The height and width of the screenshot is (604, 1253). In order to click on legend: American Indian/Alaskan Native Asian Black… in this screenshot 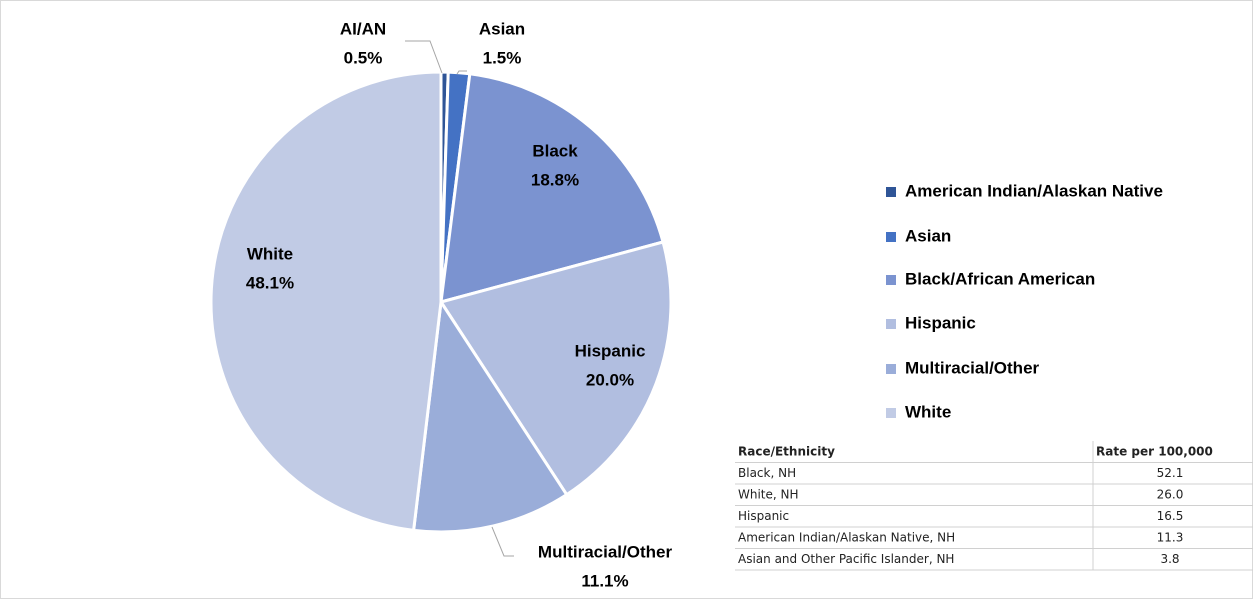, I will do `click(1024, 301)`.